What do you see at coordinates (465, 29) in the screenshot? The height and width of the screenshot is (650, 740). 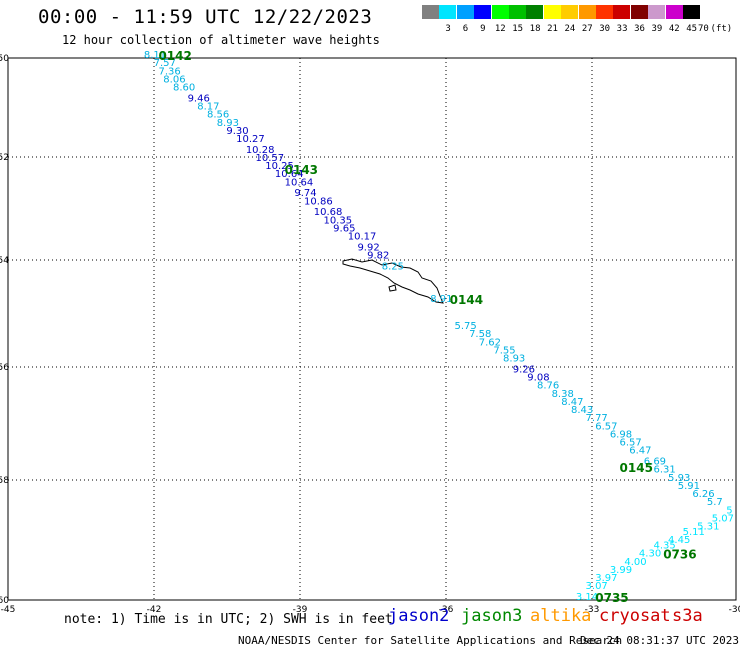 I see `legend-level: 6` at bounding box center [465, 29].